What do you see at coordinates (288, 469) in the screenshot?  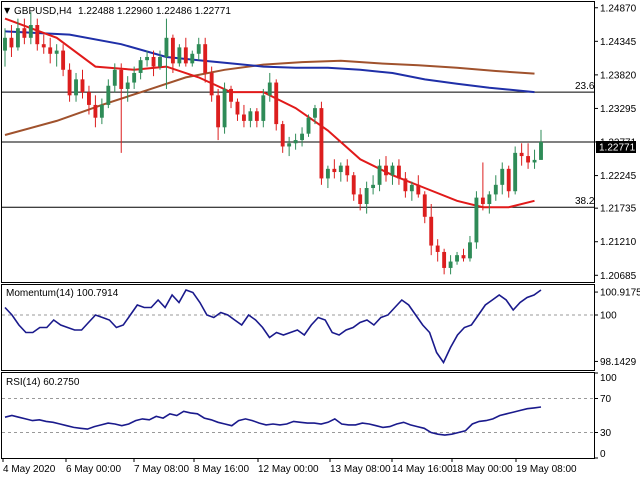 I see `time-tick-label: 12 May 00:00` at bounding box center [288, 469].